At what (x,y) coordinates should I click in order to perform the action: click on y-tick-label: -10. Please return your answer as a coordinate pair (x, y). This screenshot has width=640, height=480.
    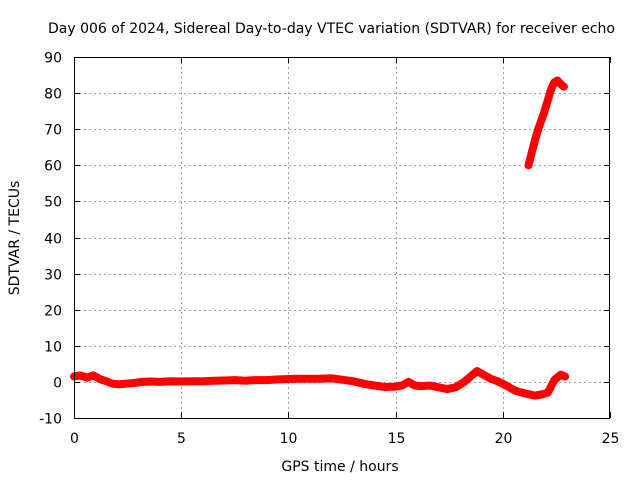
    Looking at the image, I should click on (50, 420).